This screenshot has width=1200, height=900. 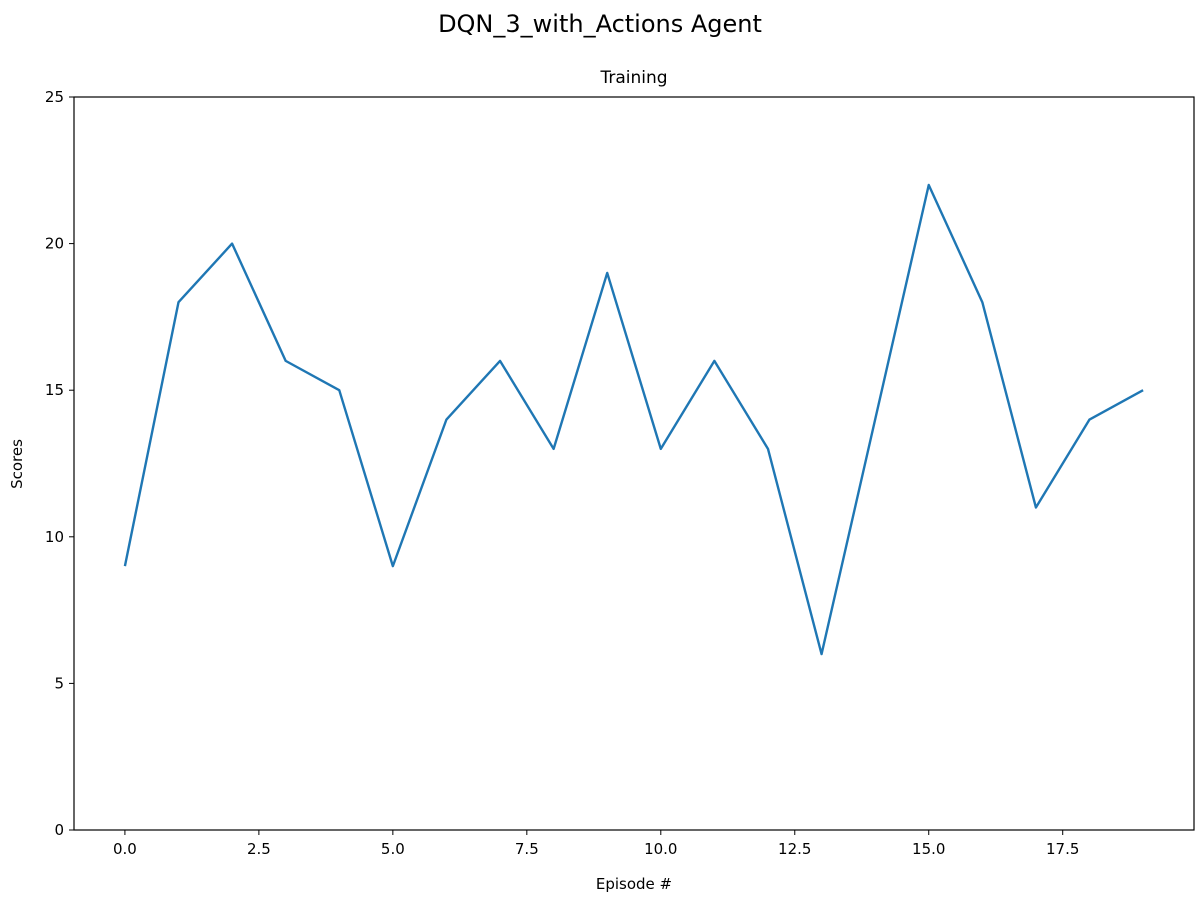 I want to click on chart-title: Training, so click(x=633, y=78).